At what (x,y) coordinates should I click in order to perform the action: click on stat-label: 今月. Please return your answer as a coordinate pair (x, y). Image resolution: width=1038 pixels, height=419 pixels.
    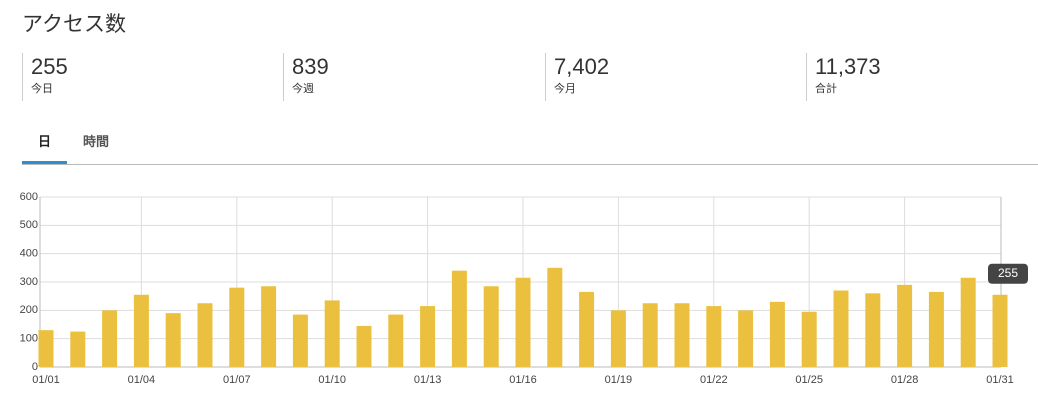
    Looking at the image, I should click on (565, 89).